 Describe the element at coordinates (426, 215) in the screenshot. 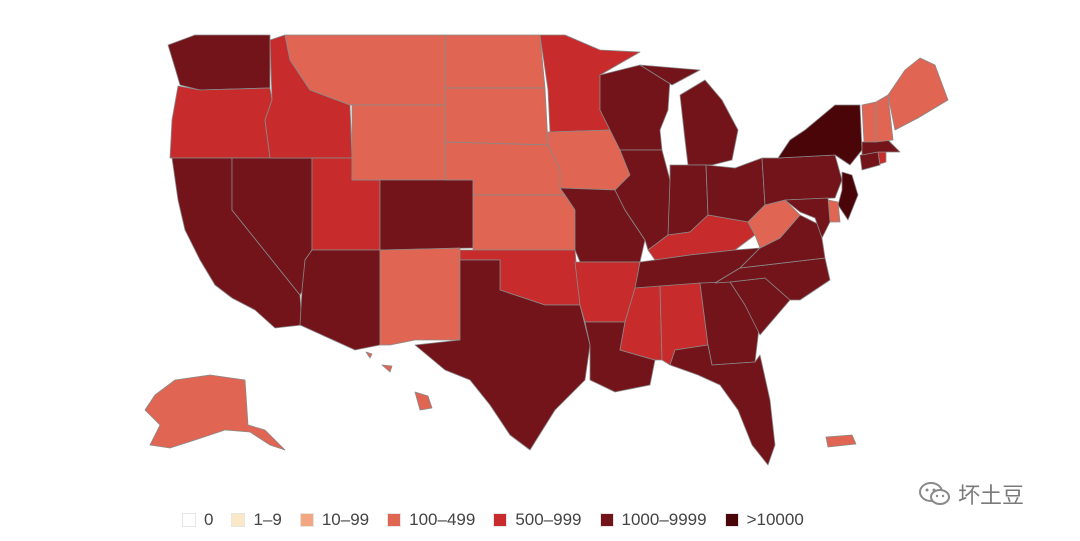

I see `state-CO` at that location.